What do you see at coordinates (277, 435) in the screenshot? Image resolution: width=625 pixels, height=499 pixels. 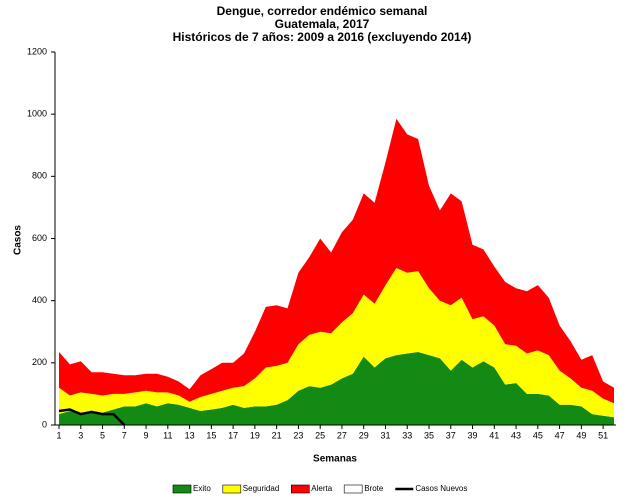 I see `x-tick-label: 21` at bounding box center [277, 435].